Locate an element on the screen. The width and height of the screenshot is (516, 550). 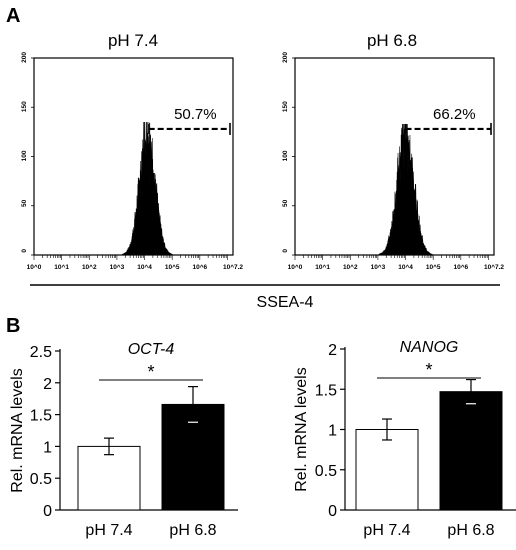
shared-xlabel: SSEA-4 is located at coordinates (285, 302).